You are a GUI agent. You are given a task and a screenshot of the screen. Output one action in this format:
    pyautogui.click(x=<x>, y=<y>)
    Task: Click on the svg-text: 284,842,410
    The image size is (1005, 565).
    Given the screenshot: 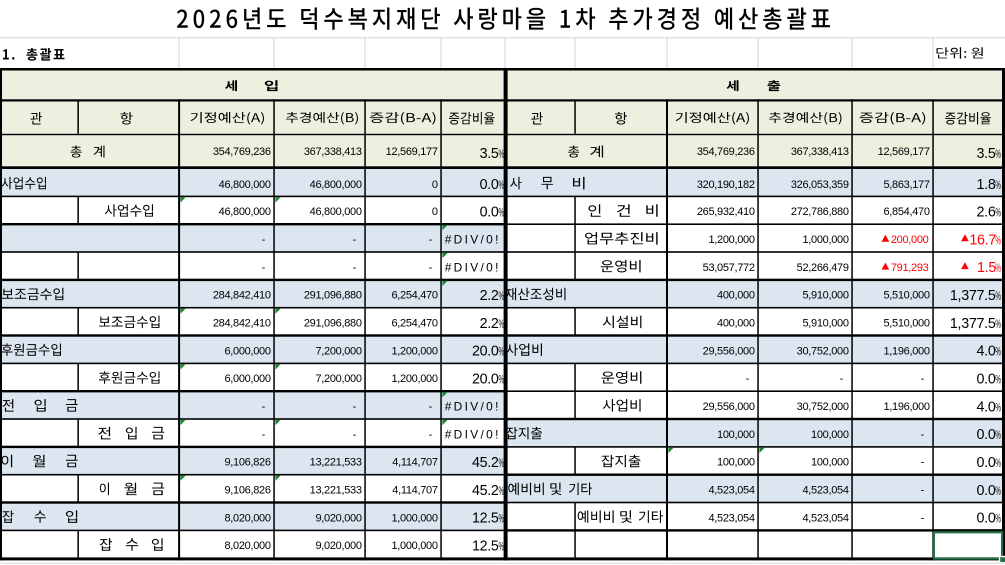 What is the action you would take?
    pyautogui.click(x=242, y=296)
    